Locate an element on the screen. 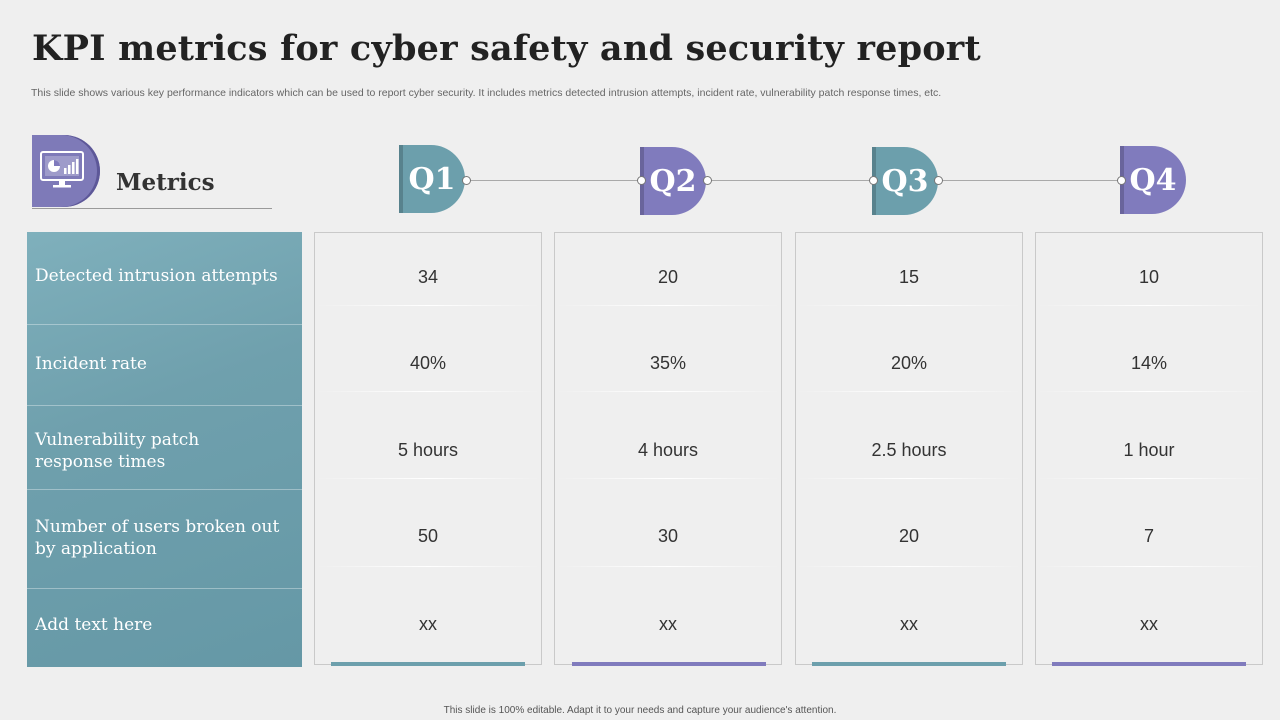 The width and height of the screenshot is (1280, 720). value-cell: 40% is located at coordinates (428, 363).